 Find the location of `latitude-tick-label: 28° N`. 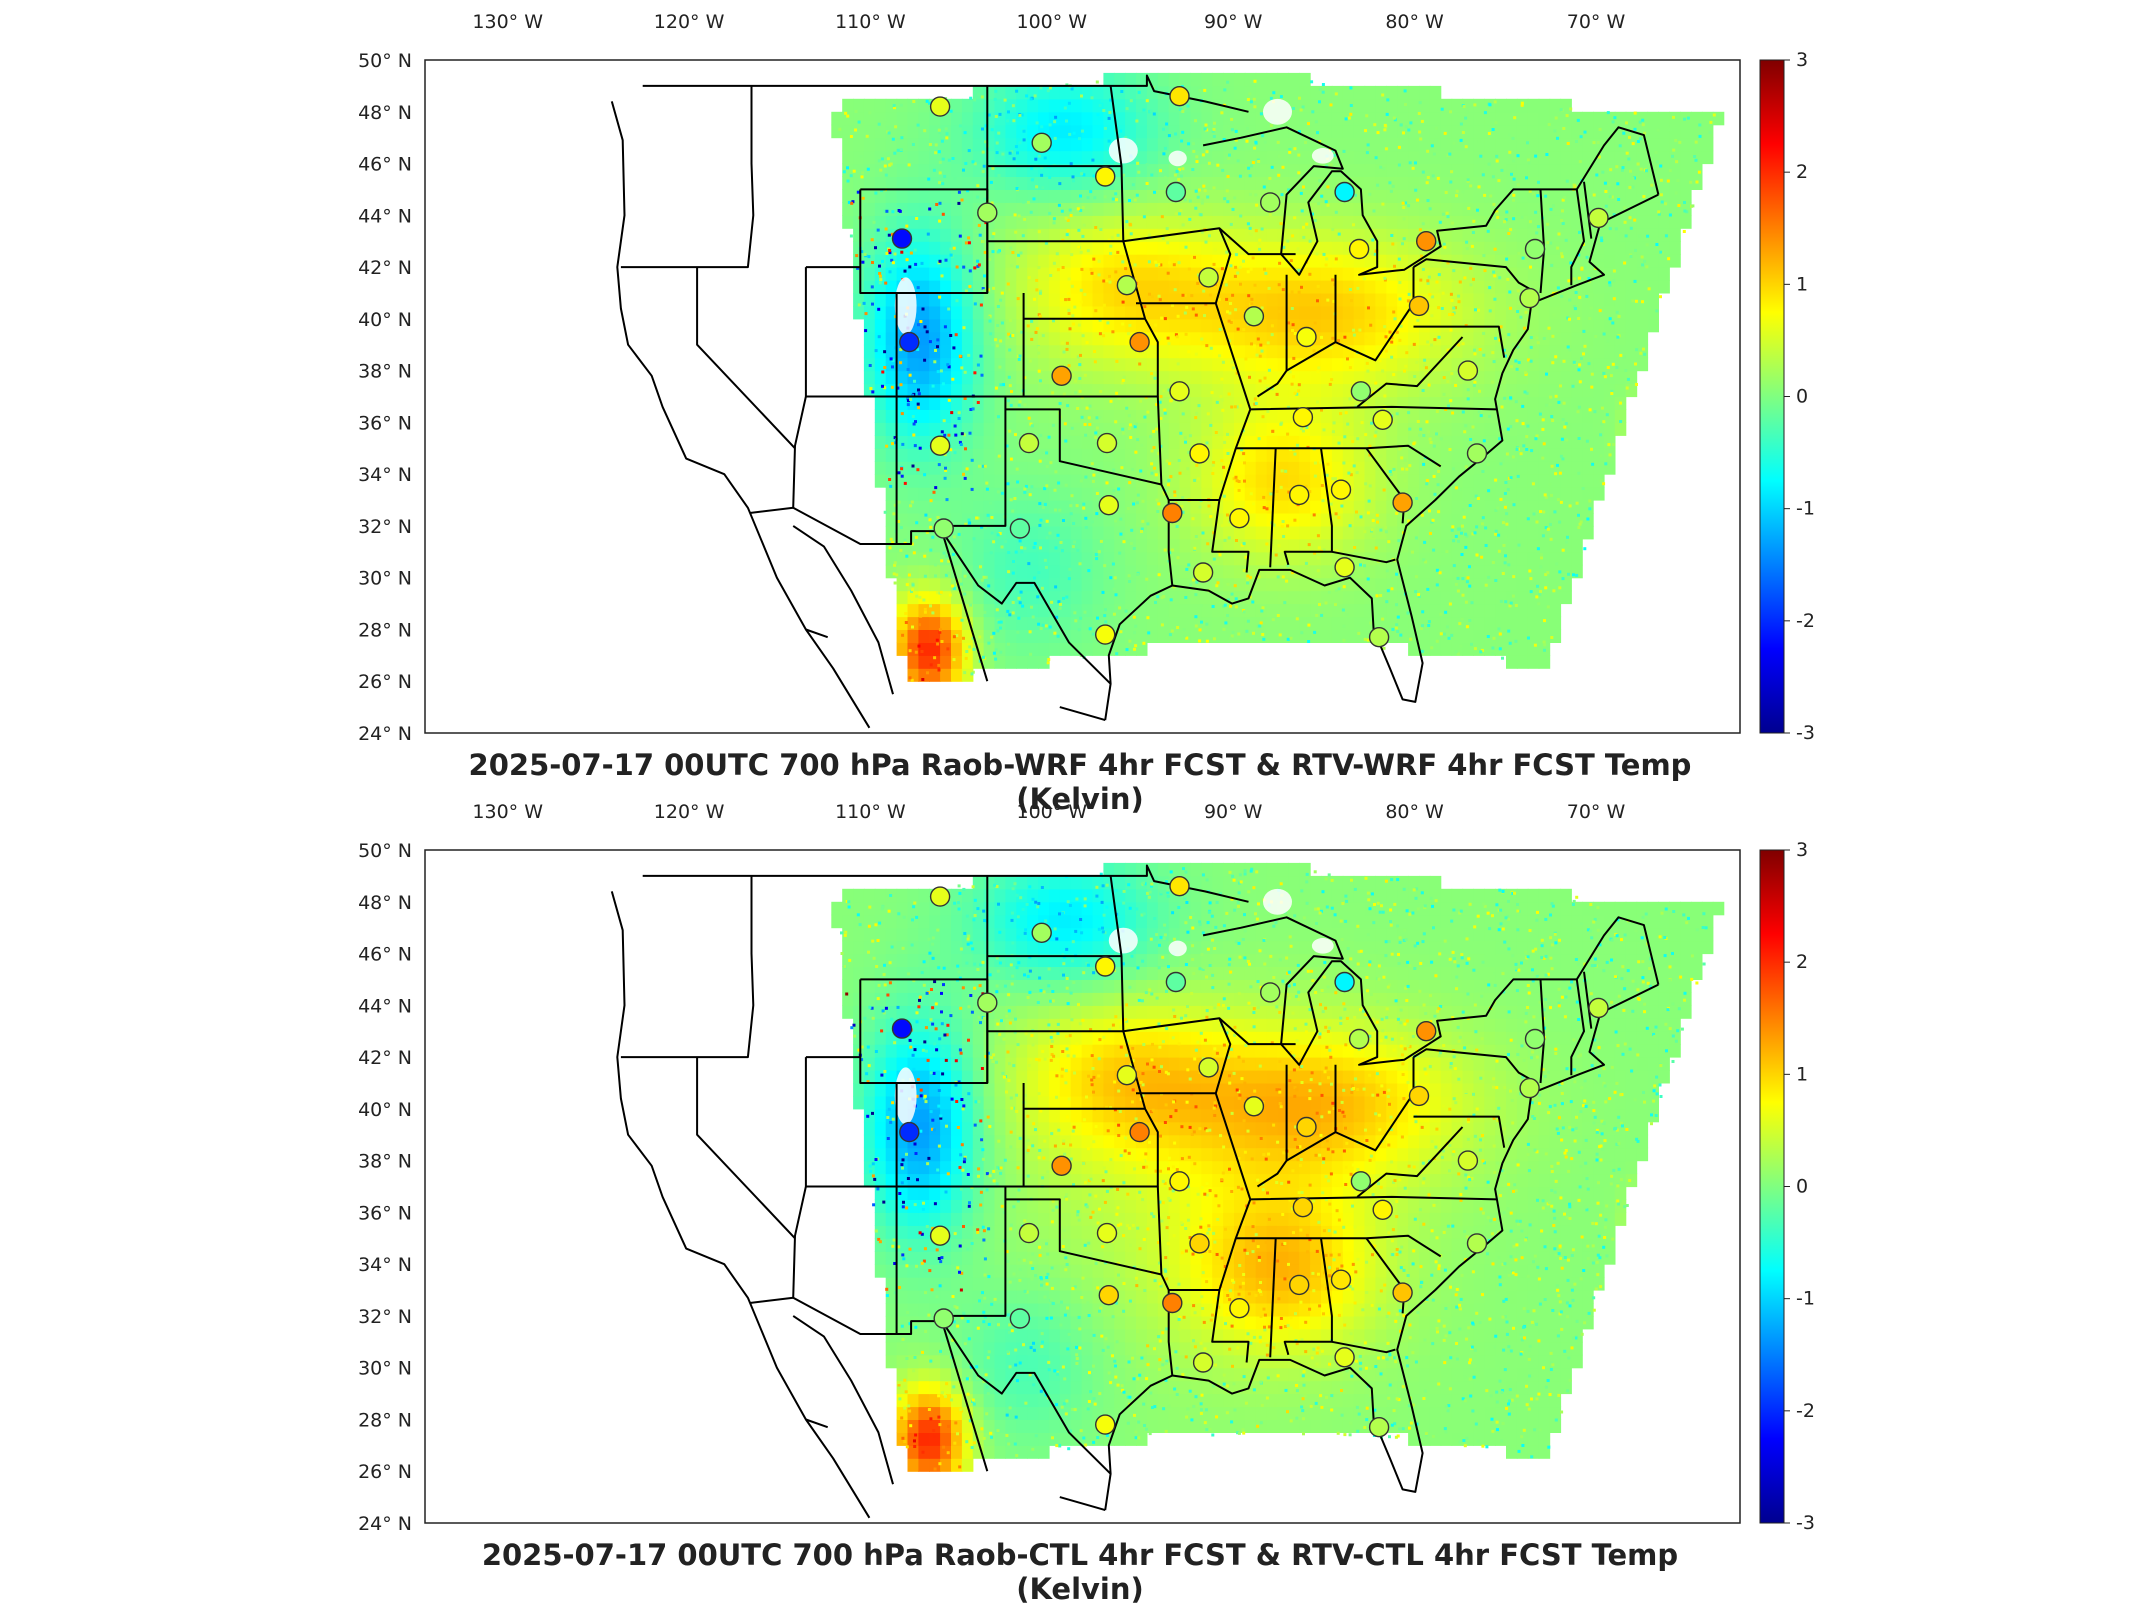

latitude-tick-label: 28° N is located at coordinates (385, 631).